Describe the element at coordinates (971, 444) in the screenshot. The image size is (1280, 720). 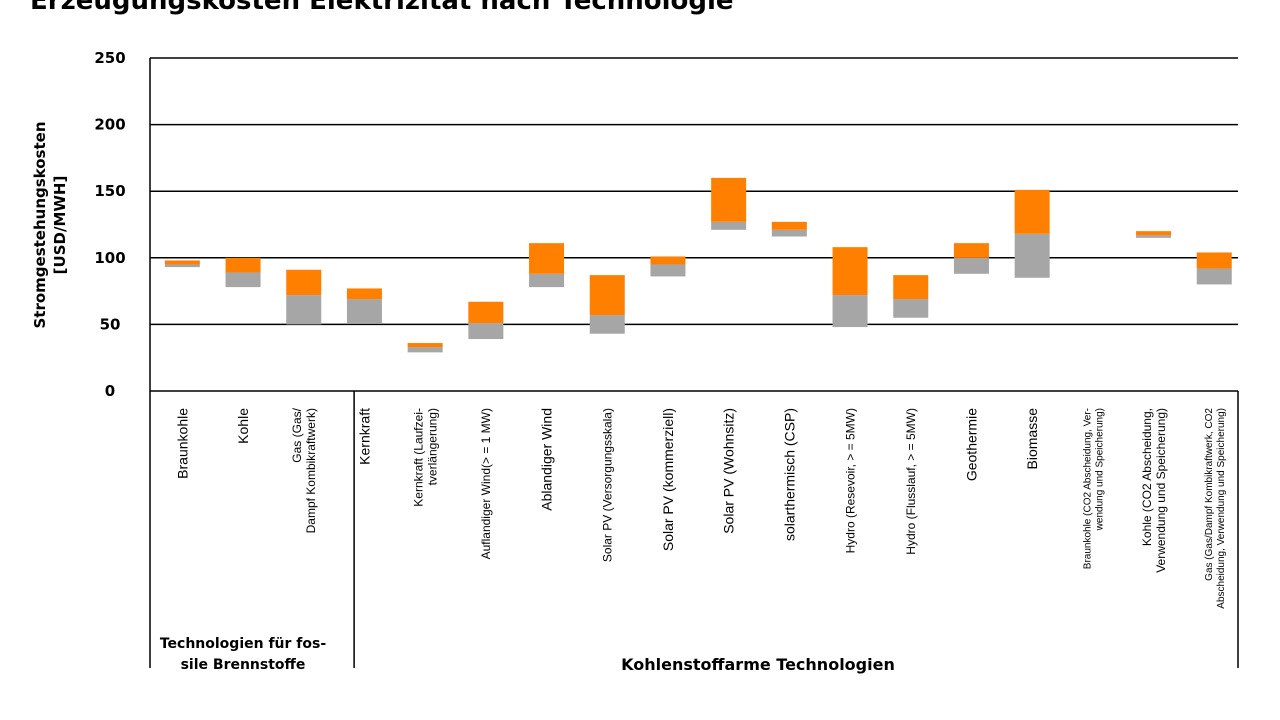
I see `x-tick-label: Geothermie` at that location.